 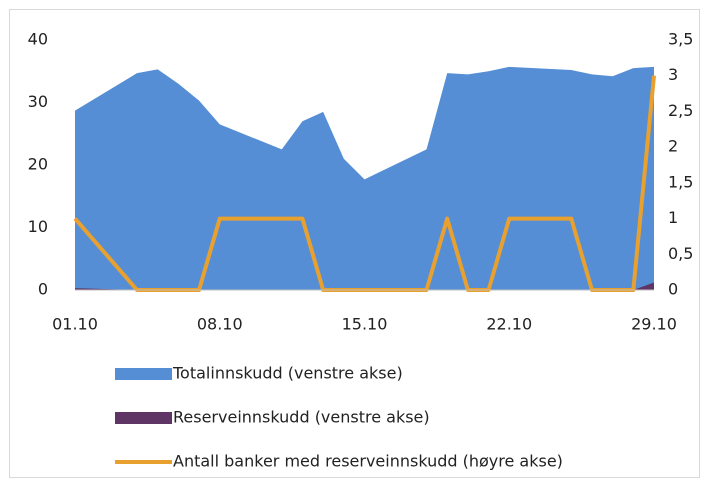 What do you see at coordinates (673, 74) in the screenshot?
I see `y2-tick-label: 3` at bounding box center [673, 74].